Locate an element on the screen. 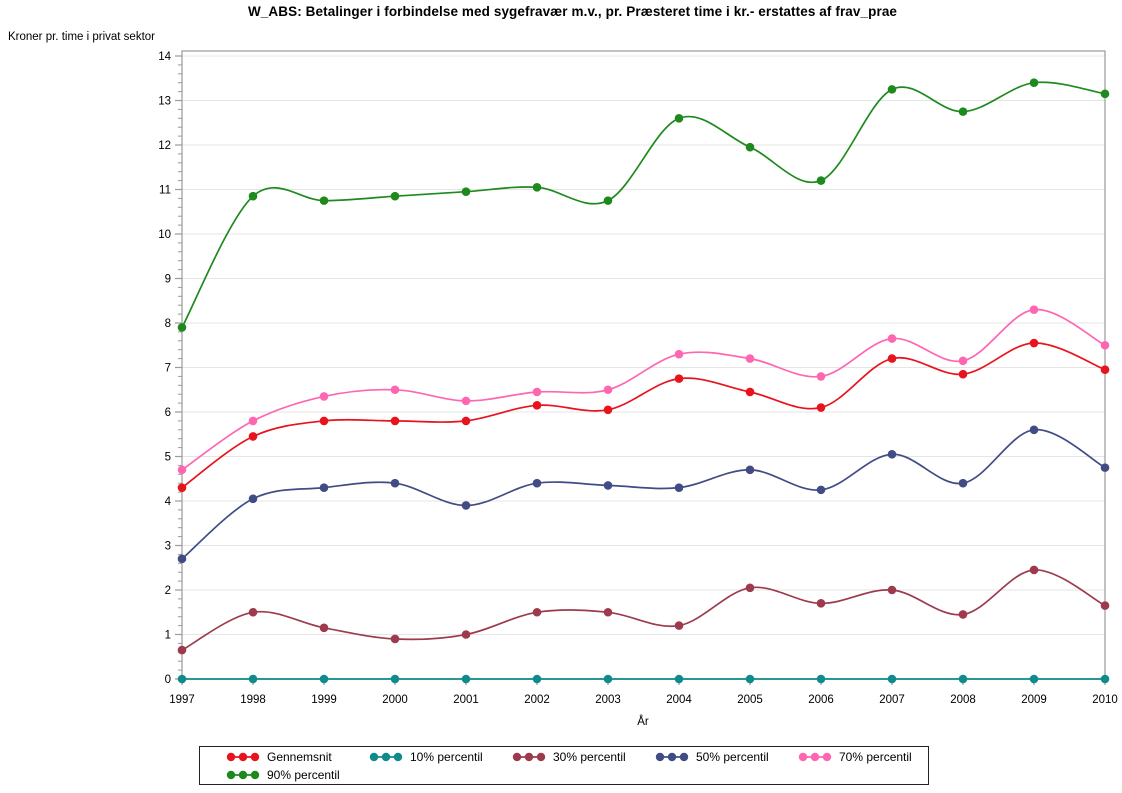  series-50-percentil is located at coordinates (643, 494).